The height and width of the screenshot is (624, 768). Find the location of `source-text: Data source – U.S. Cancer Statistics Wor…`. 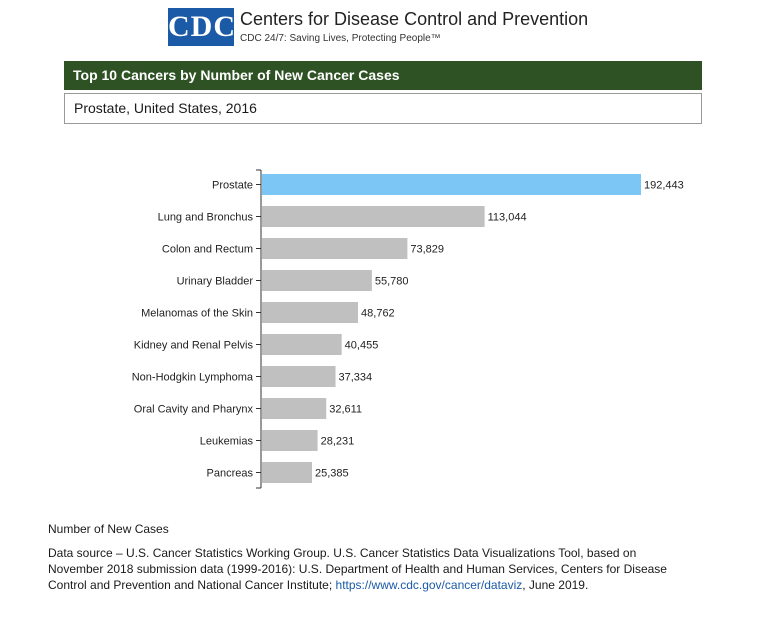

source-text: Data source – U.S. Cancer Statistics Wor… is located at coordinates (357, 569).